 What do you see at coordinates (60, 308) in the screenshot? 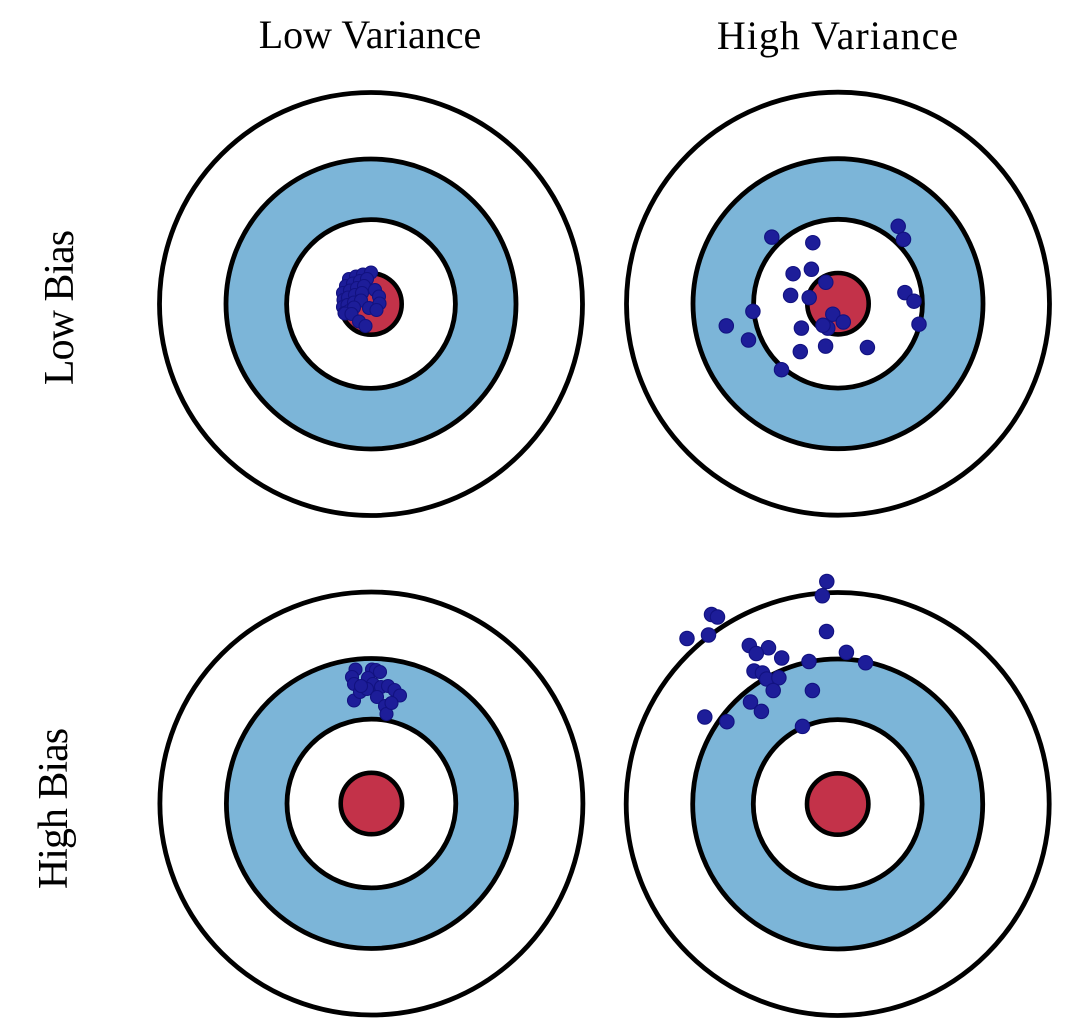
I see `svg-text: Low Bias` at bounding box center [60, 308].